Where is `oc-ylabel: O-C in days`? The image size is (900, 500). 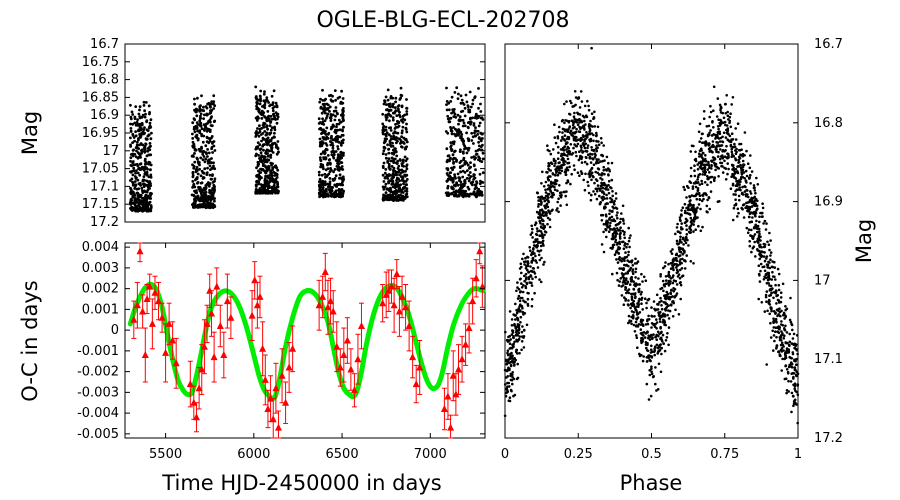 oc-ylabel: O-C in days is located at coordinates (30, 340).